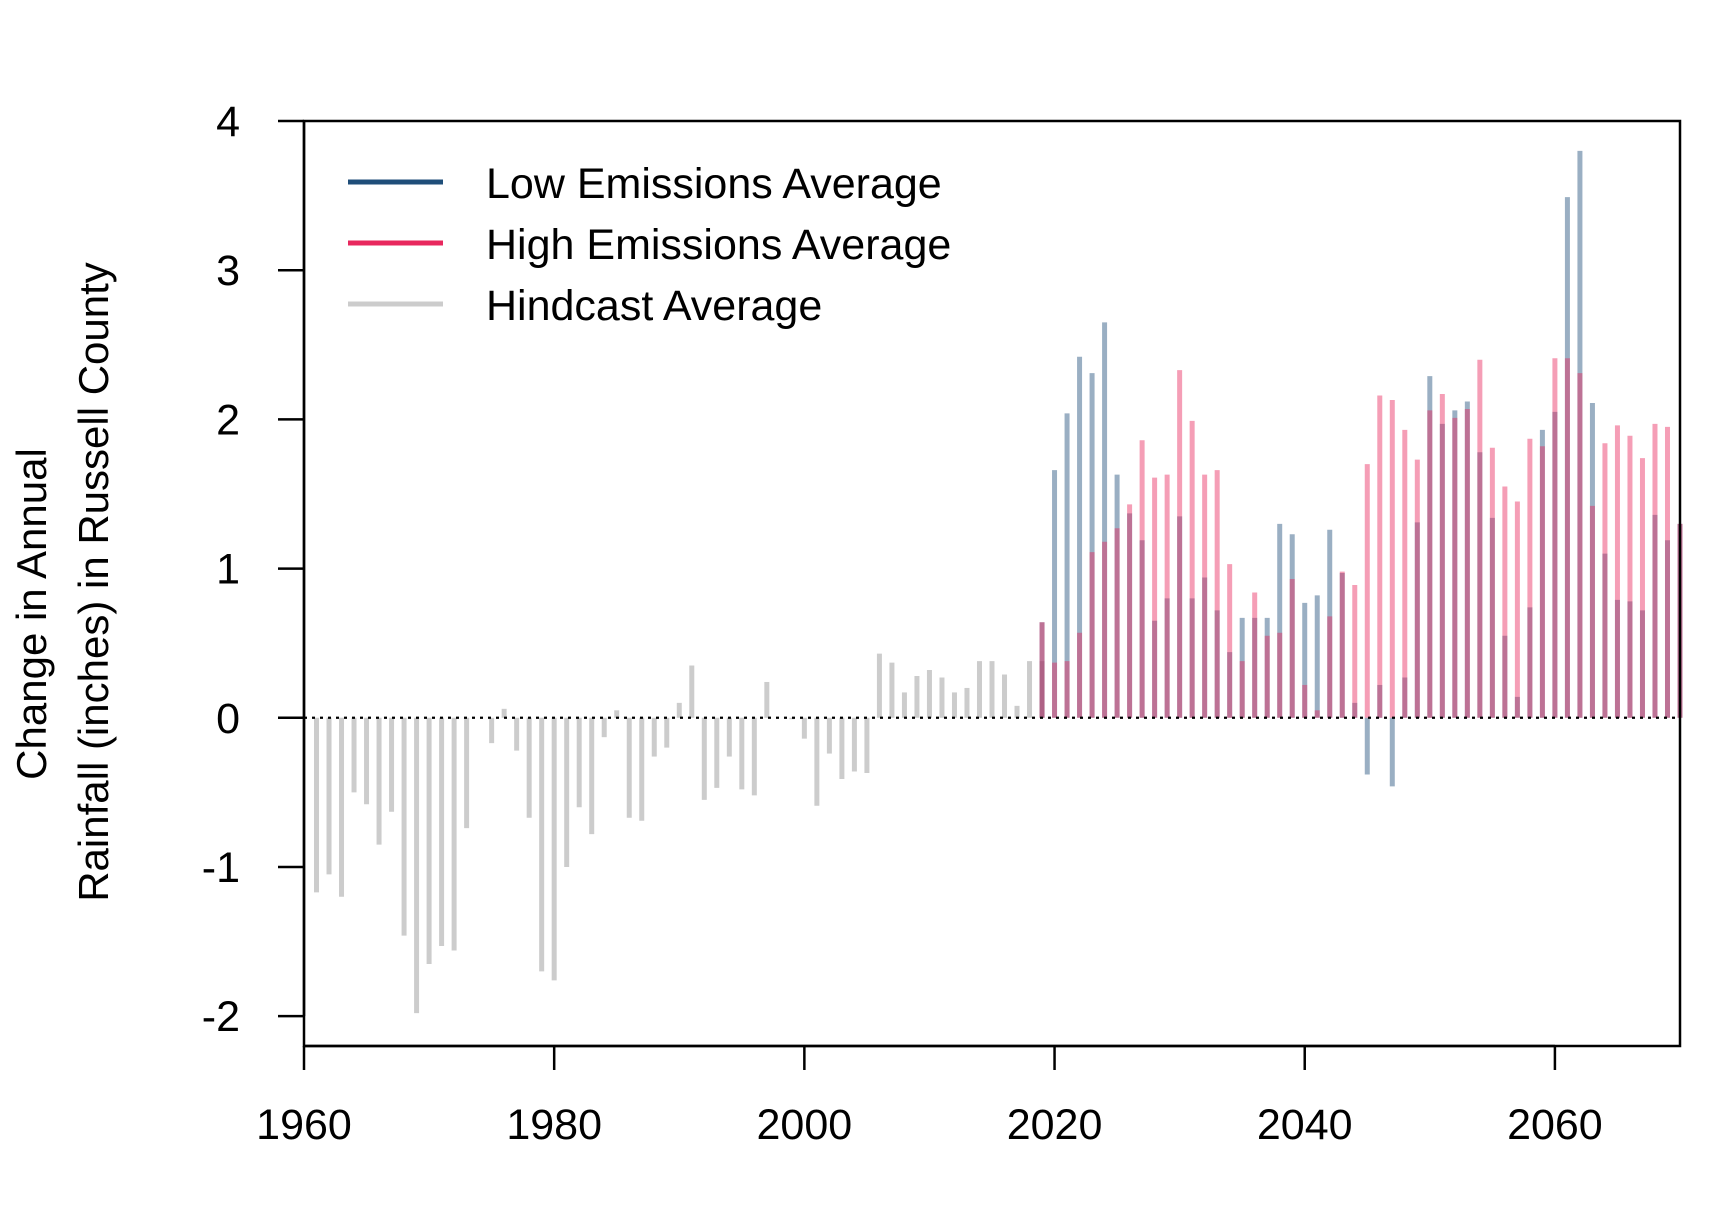  Describe the element at coordinates (554, 1125) in the screenshot. I see `x-tick-label-1980: 1980` at that location.